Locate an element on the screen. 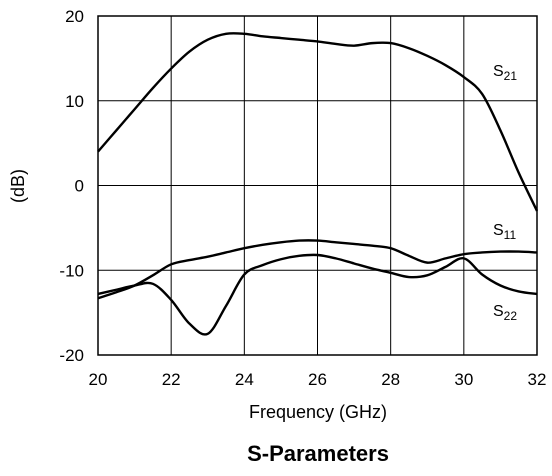  x-axis-label: Frequency (GHz) is located at coordinates (318, 412).